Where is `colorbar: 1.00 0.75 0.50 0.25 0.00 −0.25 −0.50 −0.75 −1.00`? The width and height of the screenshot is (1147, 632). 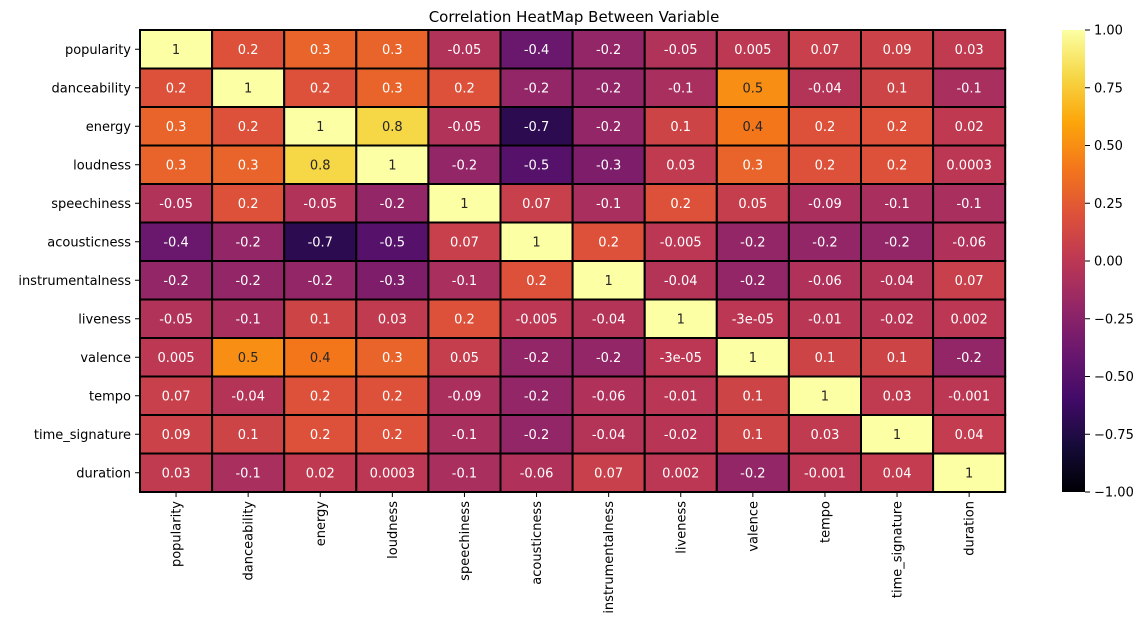 colorbar: 1.00 0.75 0.50 0.25 0.00 −0.25 −0.50 −0.75 −1.00 is located at coordinates (1098, 262).